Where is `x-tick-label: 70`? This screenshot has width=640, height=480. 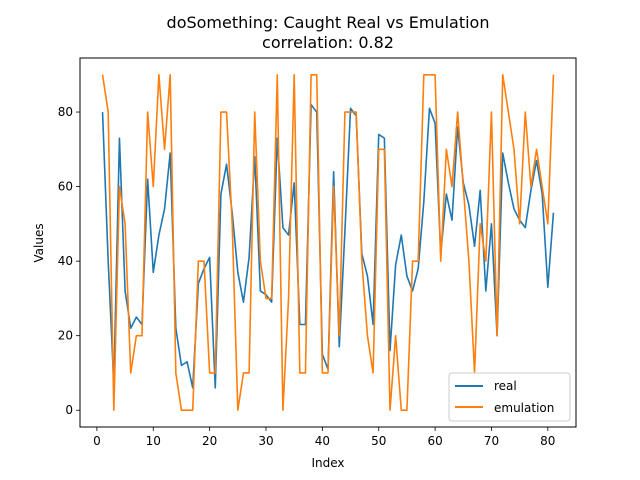
x-tick-label: 70 is located at coordinates (491, 441).